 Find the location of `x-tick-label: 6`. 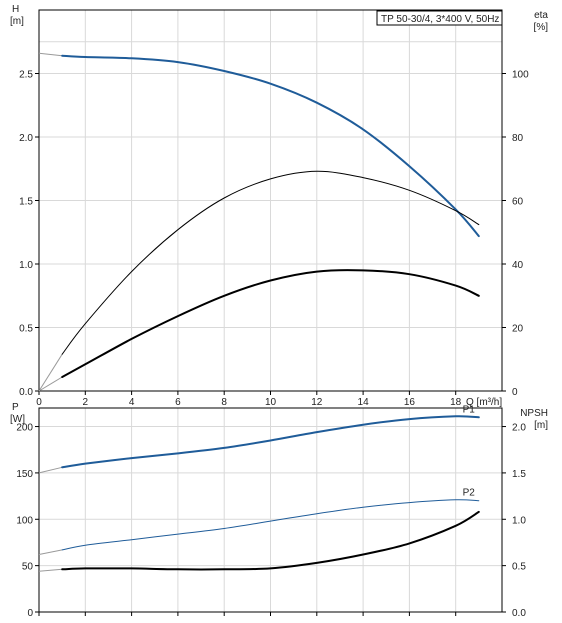

x-tick-label: 6 is located at coordinates (178, 402).